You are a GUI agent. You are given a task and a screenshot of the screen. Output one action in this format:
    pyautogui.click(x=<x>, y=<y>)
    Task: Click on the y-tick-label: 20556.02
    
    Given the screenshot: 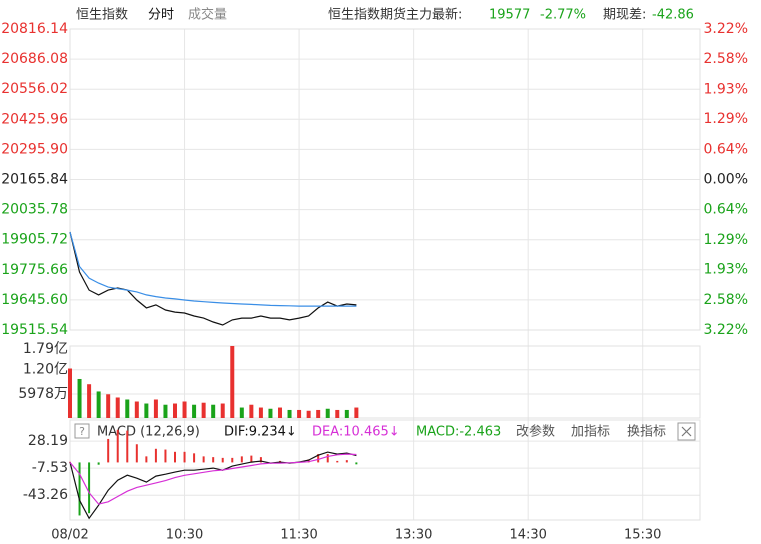 What is the action you would take?
    pyautogui.click(x=34, y=89)
    